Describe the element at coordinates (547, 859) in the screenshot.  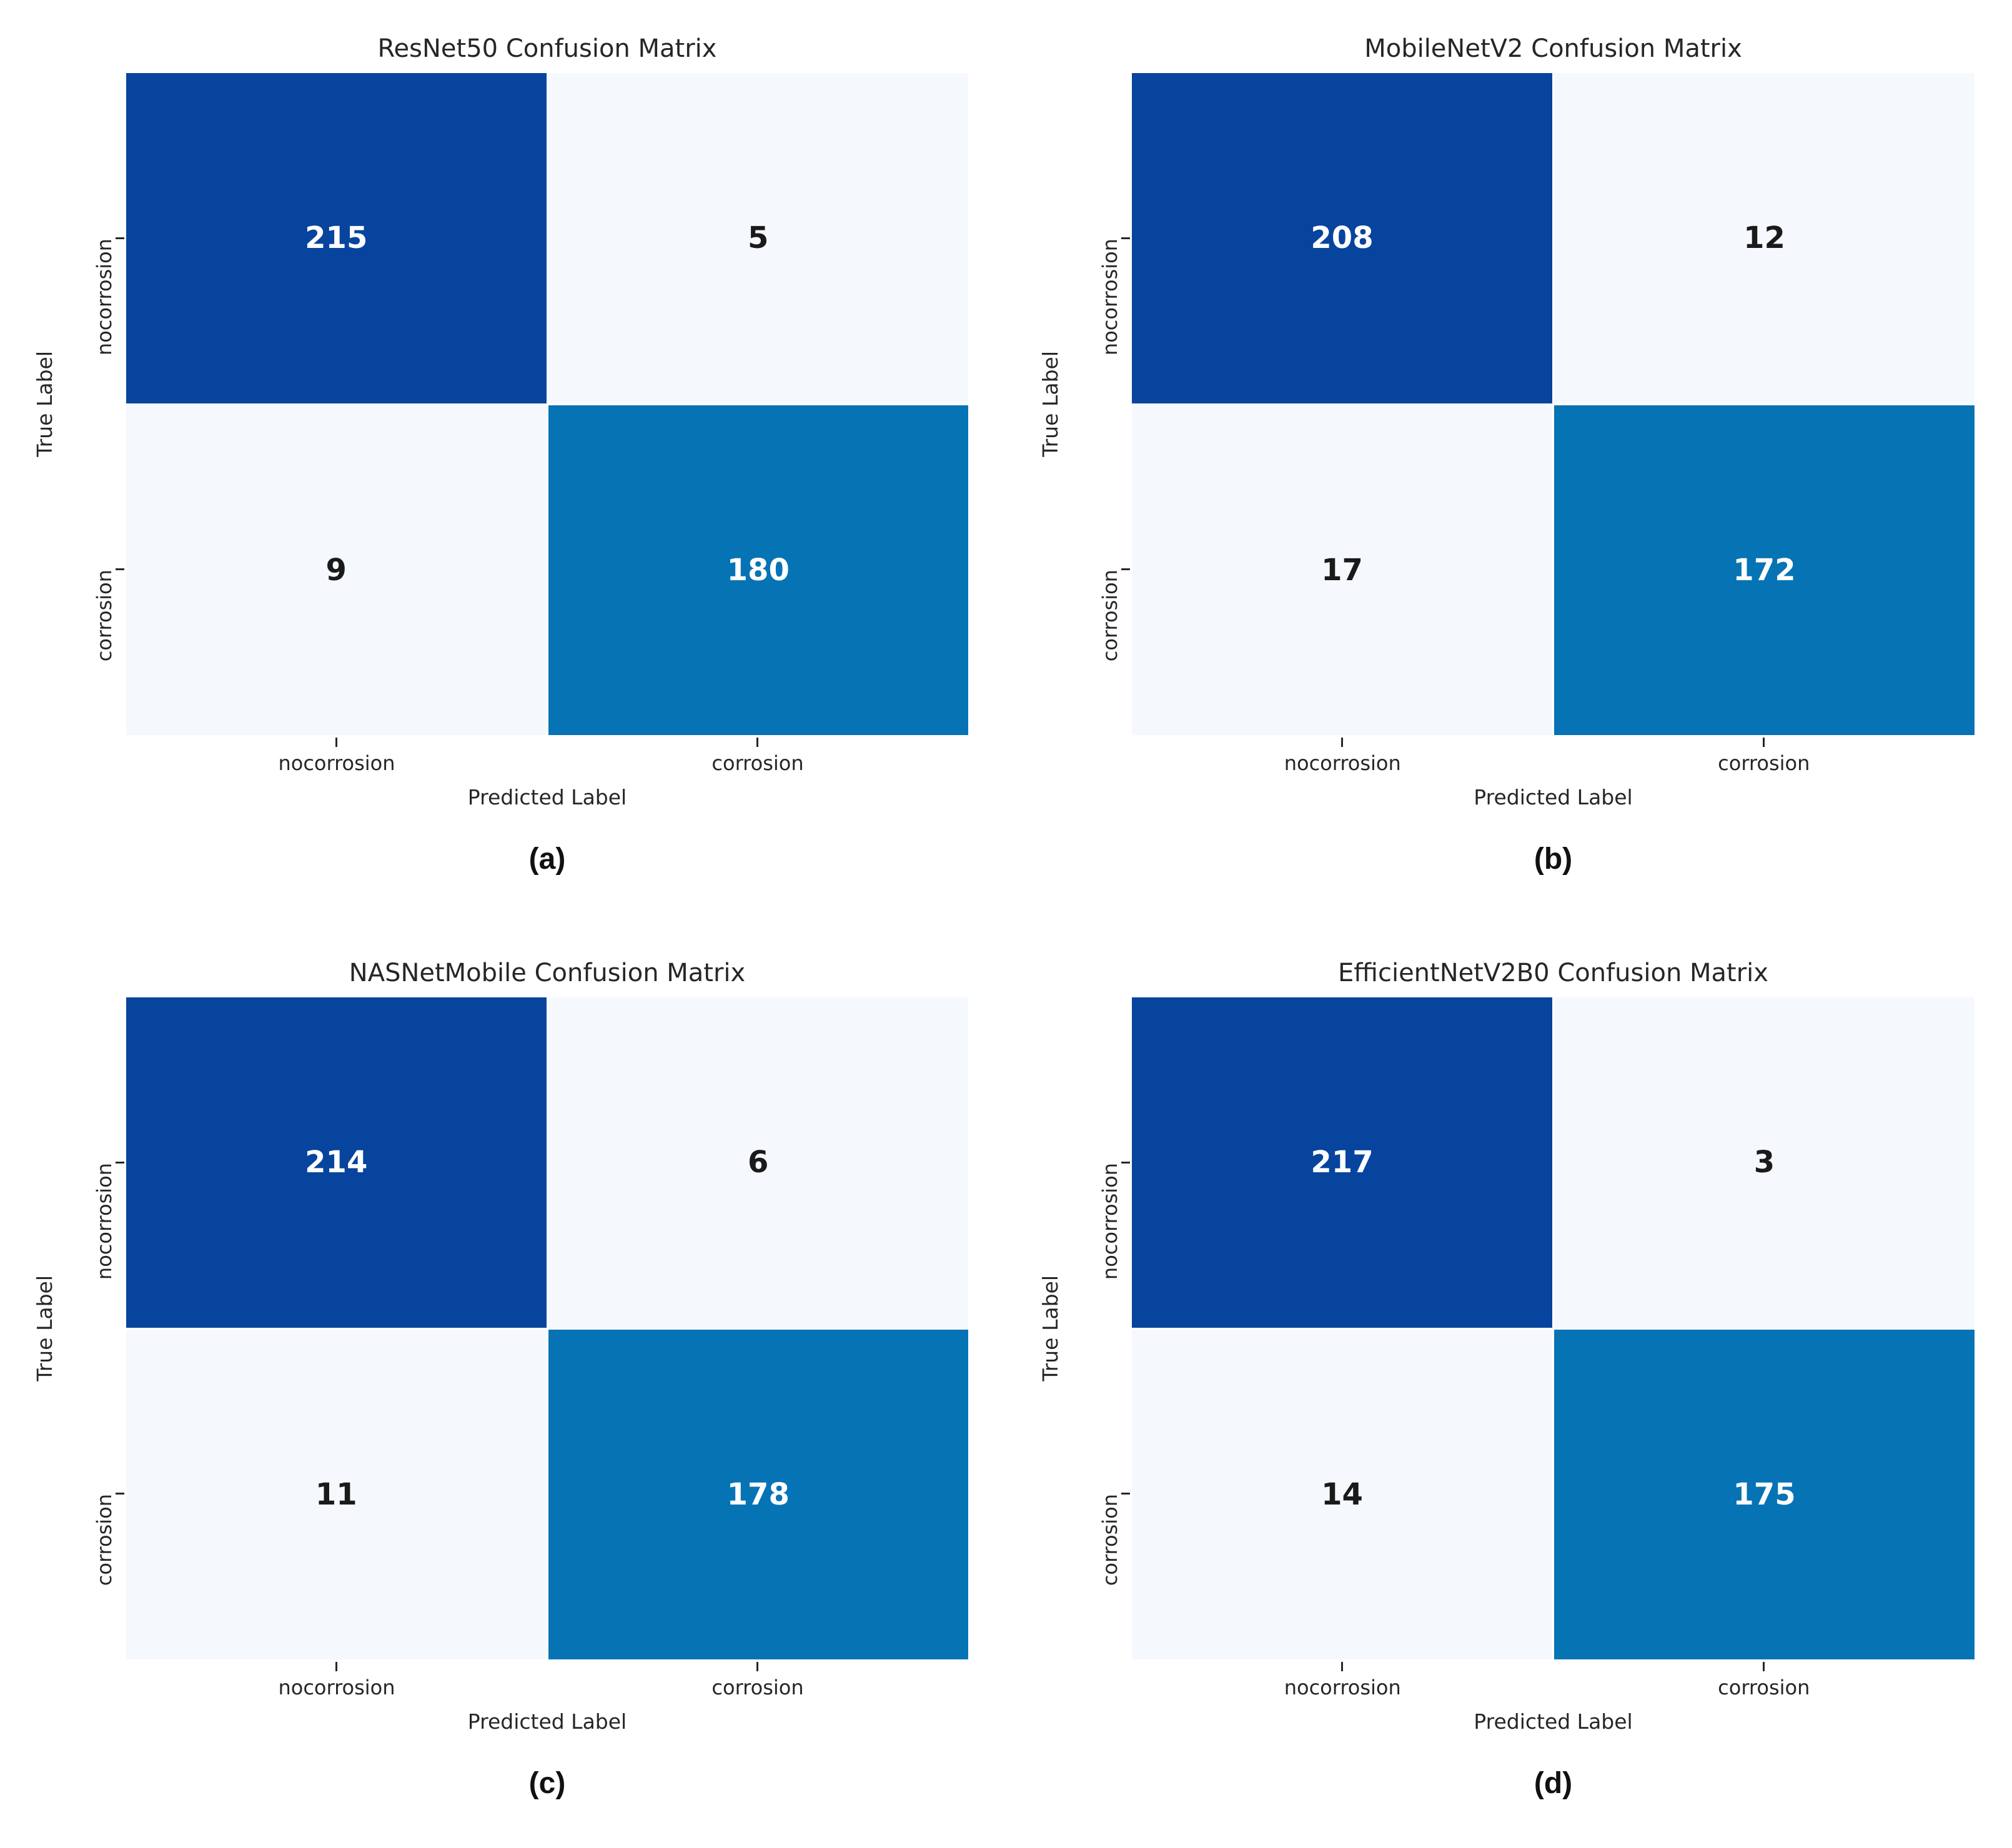
I see `panel-caption: (a)` at that location.